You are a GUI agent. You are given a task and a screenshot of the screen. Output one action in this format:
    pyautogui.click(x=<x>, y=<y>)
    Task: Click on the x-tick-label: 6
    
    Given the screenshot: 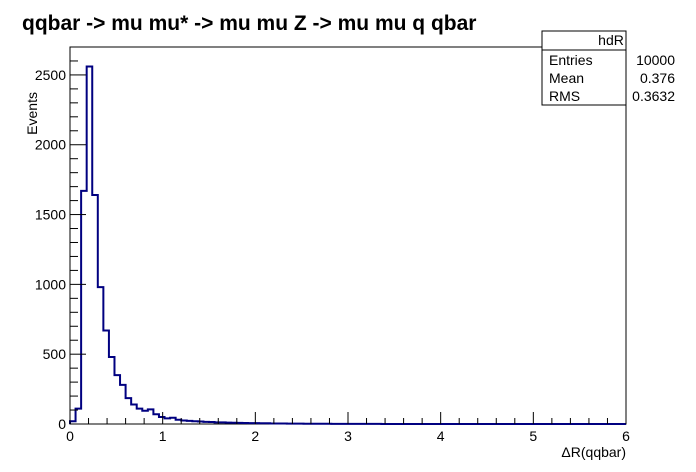 What is the action you would take?
    pyautogui.click(x=626, y=436)
    